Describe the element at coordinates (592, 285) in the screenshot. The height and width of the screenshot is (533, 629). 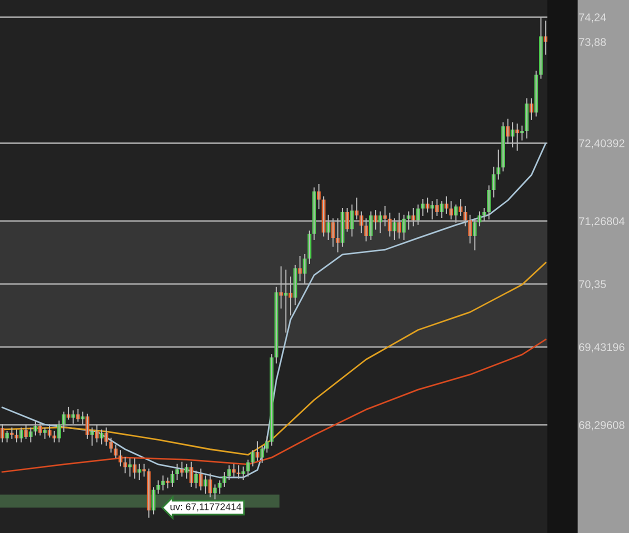
I see `y-tick-label: 70,35` at that location.